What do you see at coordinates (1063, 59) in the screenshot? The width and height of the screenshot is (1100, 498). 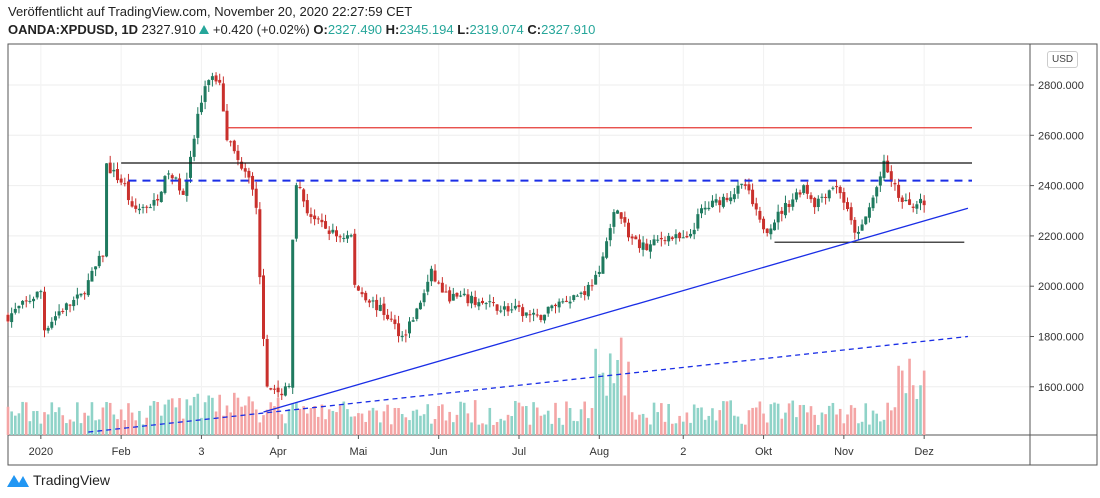 I see `currency-label: USD` at bounding box center [1063, 59].